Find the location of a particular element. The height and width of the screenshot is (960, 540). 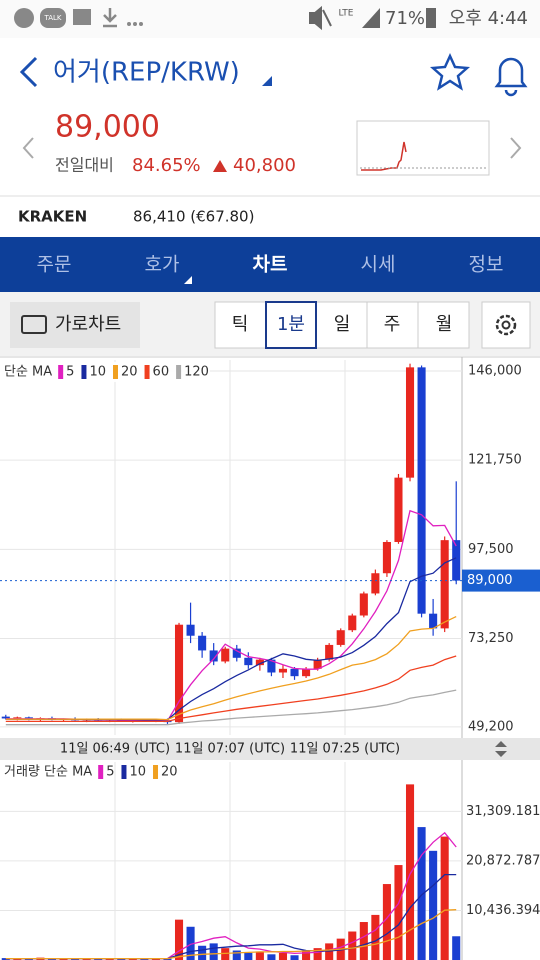

interval: 틱 is located at coordinates (240, 324).